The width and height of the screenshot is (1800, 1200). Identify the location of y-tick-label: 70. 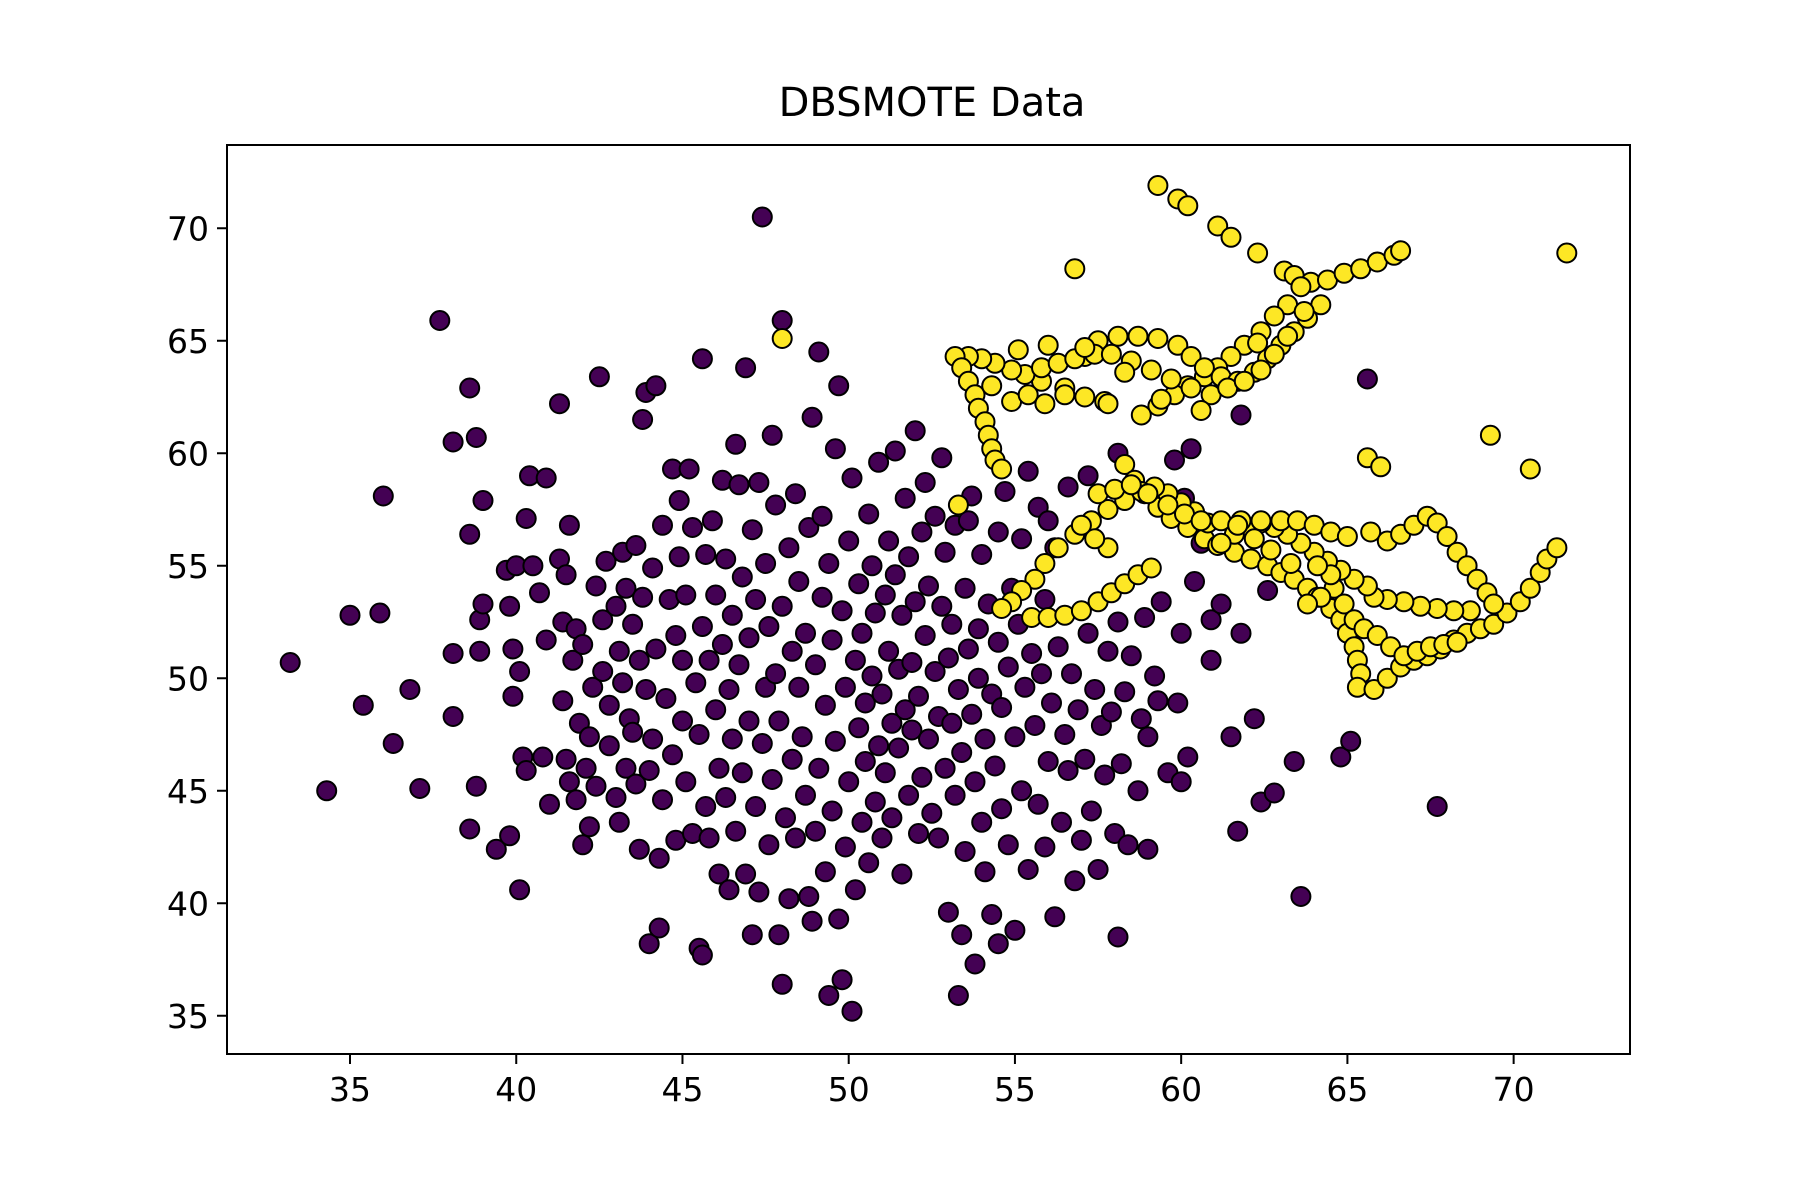
(188, 228).